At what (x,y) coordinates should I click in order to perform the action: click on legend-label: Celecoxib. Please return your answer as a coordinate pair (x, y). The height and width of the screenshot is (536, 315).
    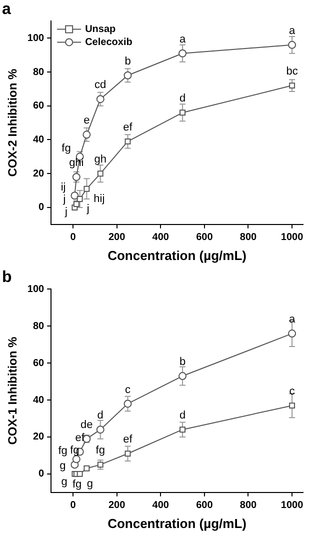
    Looking at the image, I should click on (108, 42).